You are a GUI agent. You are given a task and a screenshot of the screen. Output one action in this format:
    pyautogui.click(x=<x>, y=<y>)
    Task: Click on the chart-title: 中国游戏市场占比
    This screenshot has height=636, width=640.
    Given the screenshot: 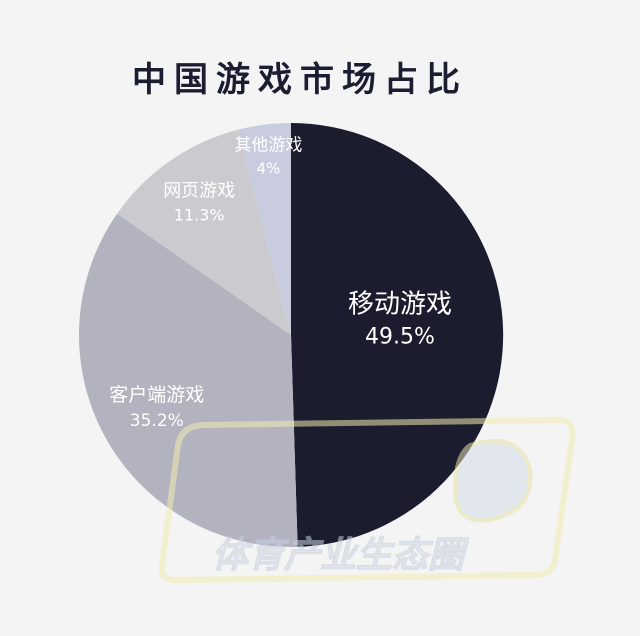 What is the action you would take?
    pyautogui.click(x=300, y=80)
    